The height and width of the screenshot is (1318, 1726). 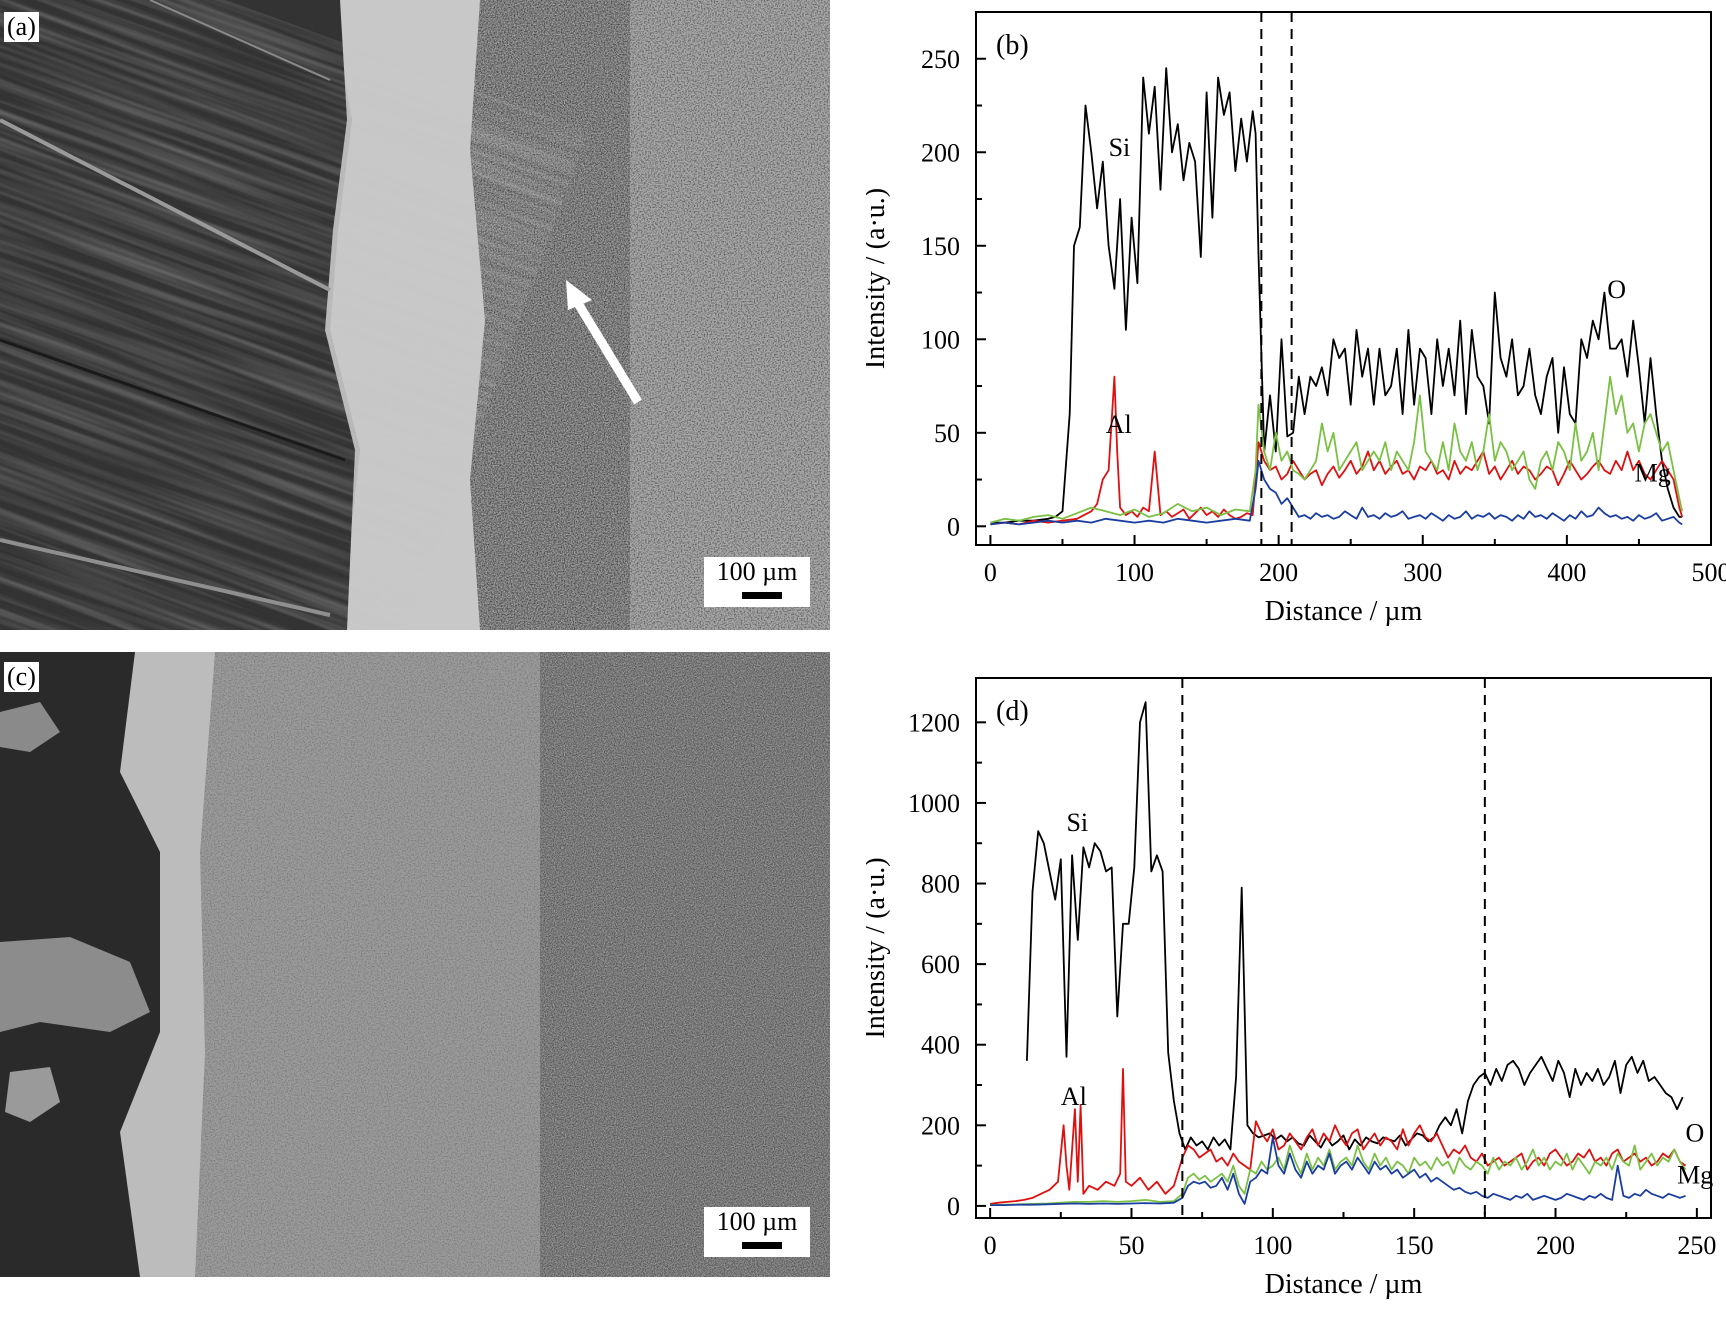 What do you see at coordinates (953, 1206) in the screenshot?
I see `chart-d-ytick-label-0: 0` at bounding box center [953, 1206].